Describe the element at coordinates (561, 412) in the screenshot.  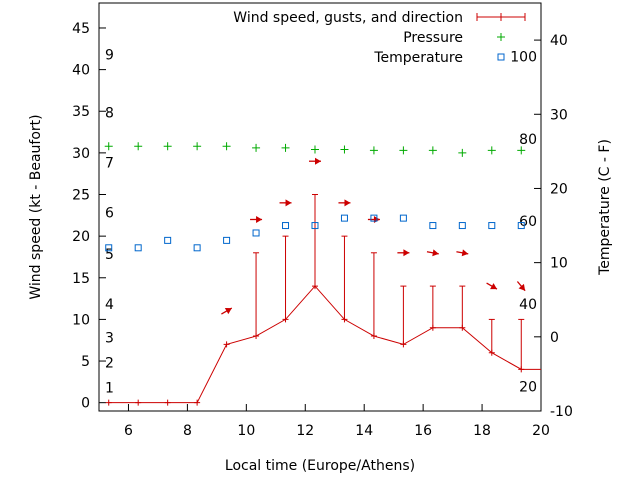
I see `y2-tick-label: -10` at that location.